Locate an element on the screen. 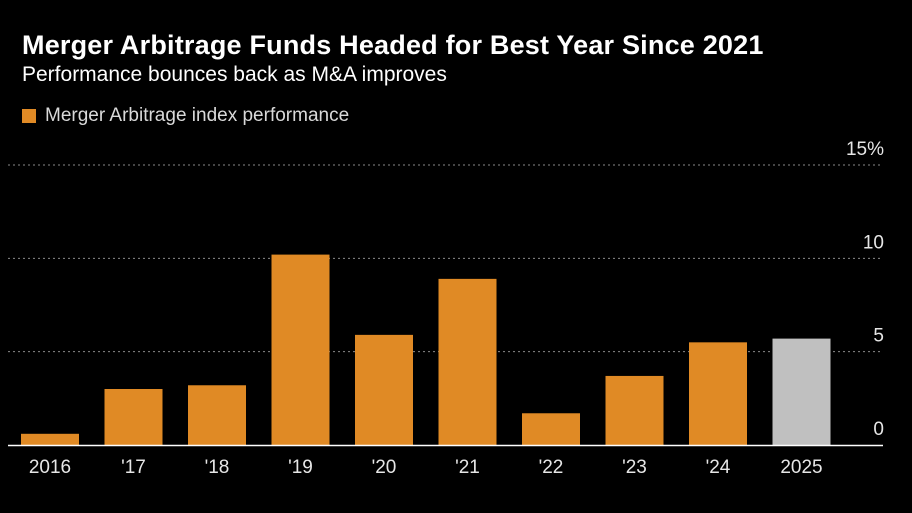  y-tick-label: 5 is located at coordinates (878, 336).